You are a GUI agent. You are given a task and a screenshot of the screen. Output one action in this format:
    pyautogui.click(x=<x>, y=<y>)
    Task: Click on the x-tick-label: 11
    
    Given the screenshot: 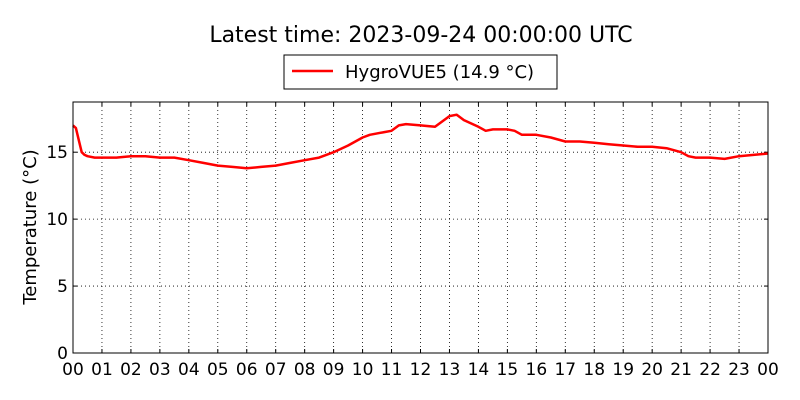 What is the action you would take?
    pyautogui.click(x=392, y=370)
    